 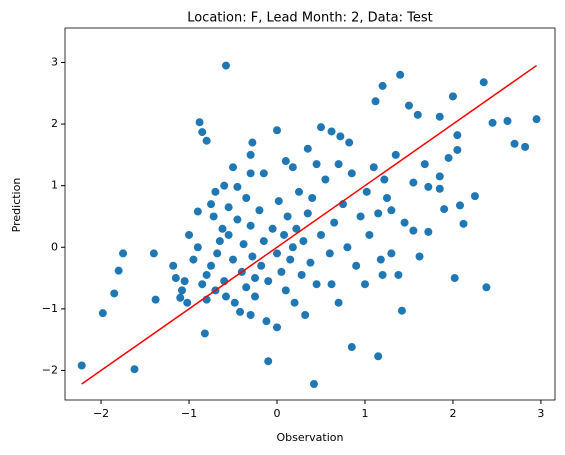 What do you see at coordinates (452, 413) in the screenshot?
I see `x-tick-label: 2` at bounding box center [452, 413].